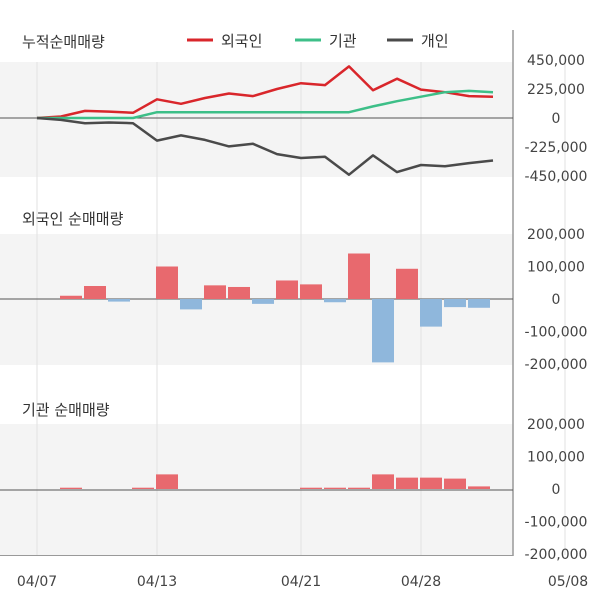  I want to click on y-tick-label: 225,000, so click(556, 90).